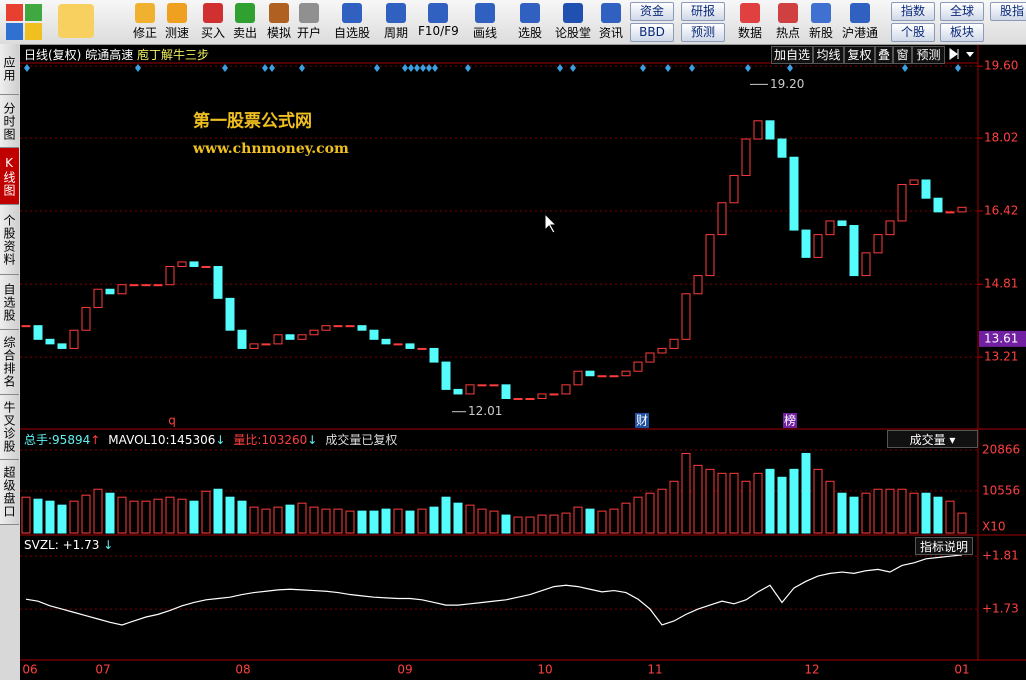 Image resolution: width=1026 pixels, height=680 pixels. I want to click on svzl-trend: ↓, so click(108, 545).